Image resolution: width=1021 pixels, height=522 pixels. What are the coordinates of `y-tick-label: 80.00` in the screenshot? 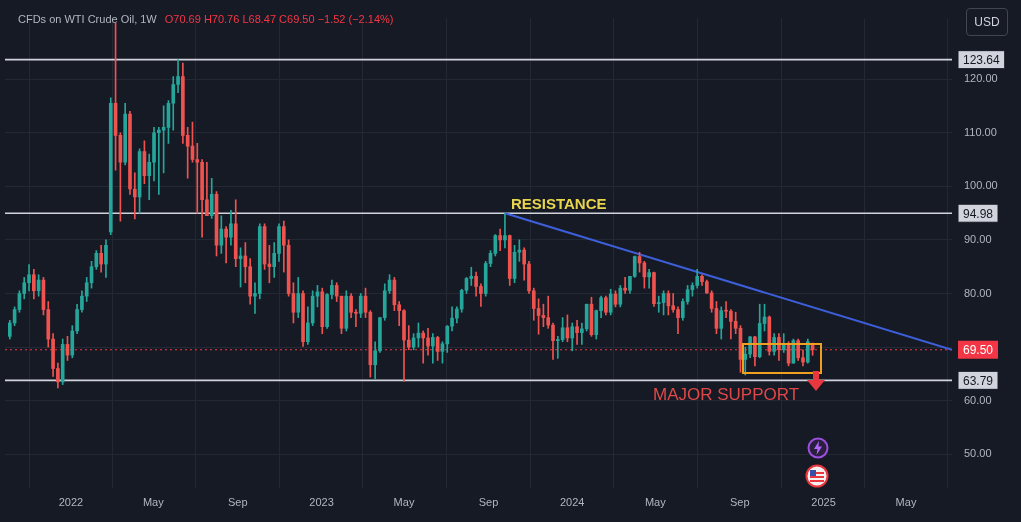 It's located at (978, 292).